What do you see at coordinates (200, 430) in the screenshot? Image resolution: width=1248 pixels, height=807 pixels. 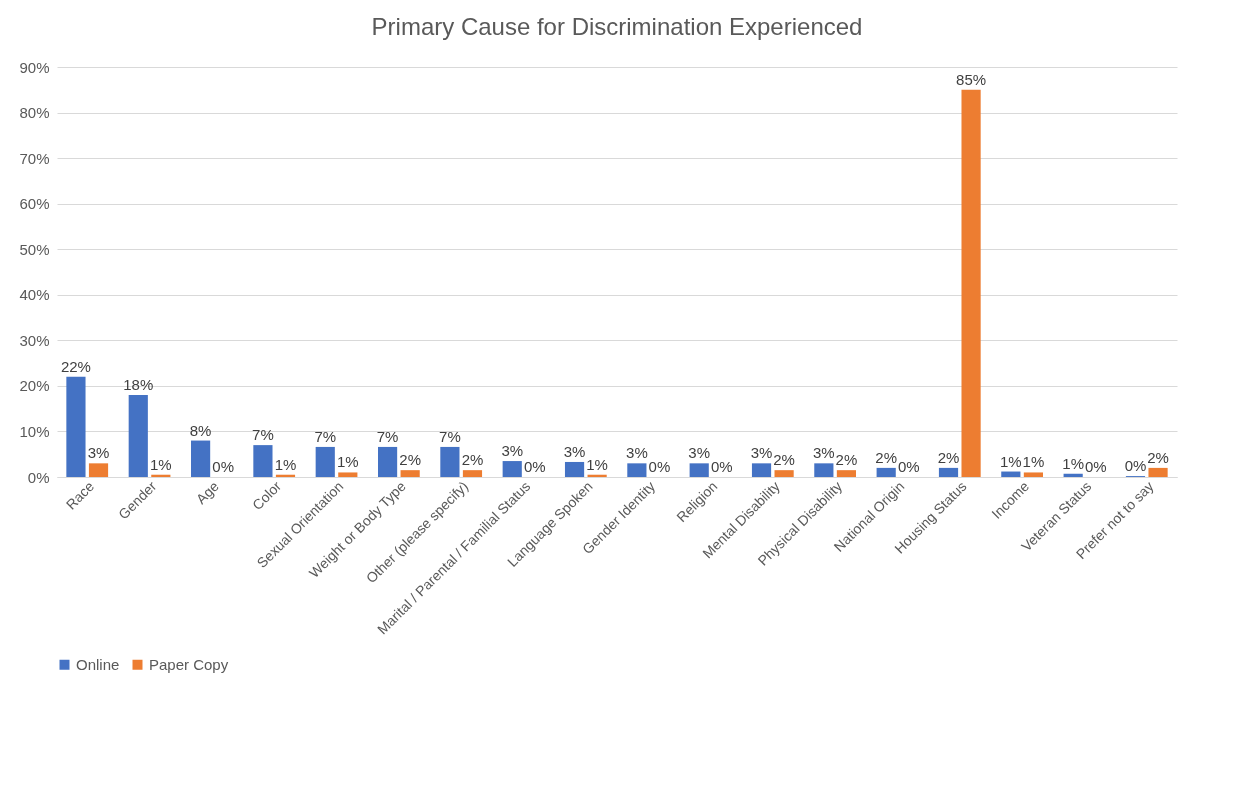 I see `data-label: 8%` at bounding box center [200, 430].